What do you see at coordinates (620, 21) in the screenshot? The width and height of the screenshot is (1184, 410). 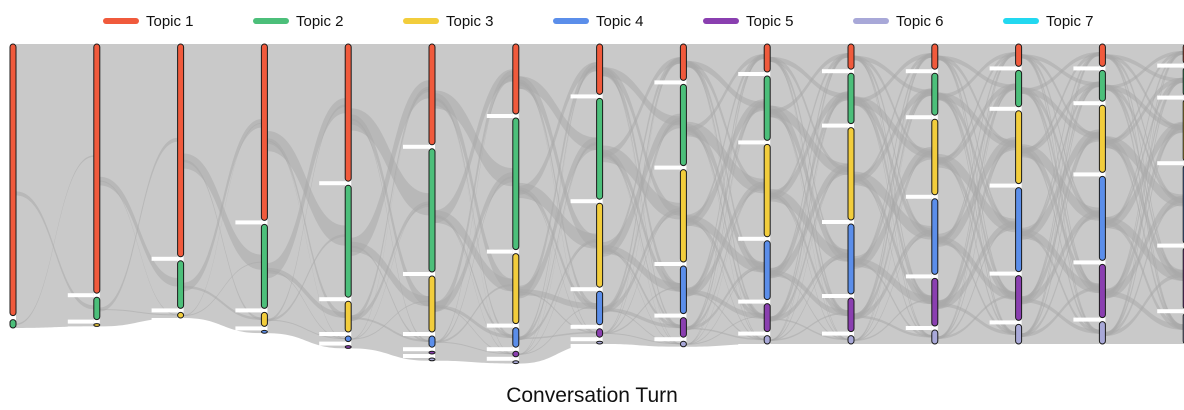 I see `legend-label-topic-4: Topic 4` at bounding box center [620, 21].